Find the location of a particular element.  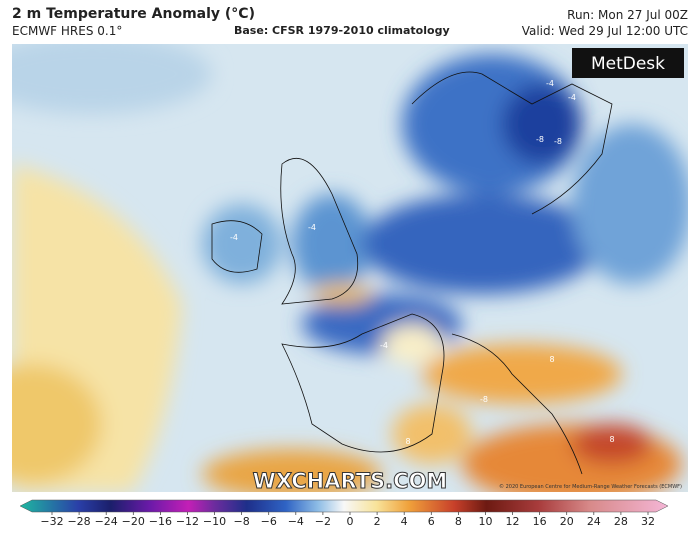

watermark: WXCHARTS.COM is located at coordinates (350, 480).